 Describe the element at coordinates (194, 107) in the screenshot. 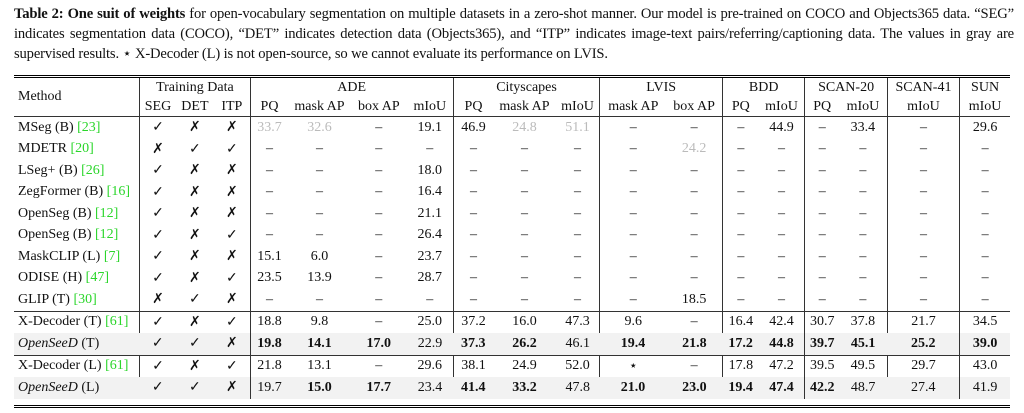

I see `header-det: DET` at that location.